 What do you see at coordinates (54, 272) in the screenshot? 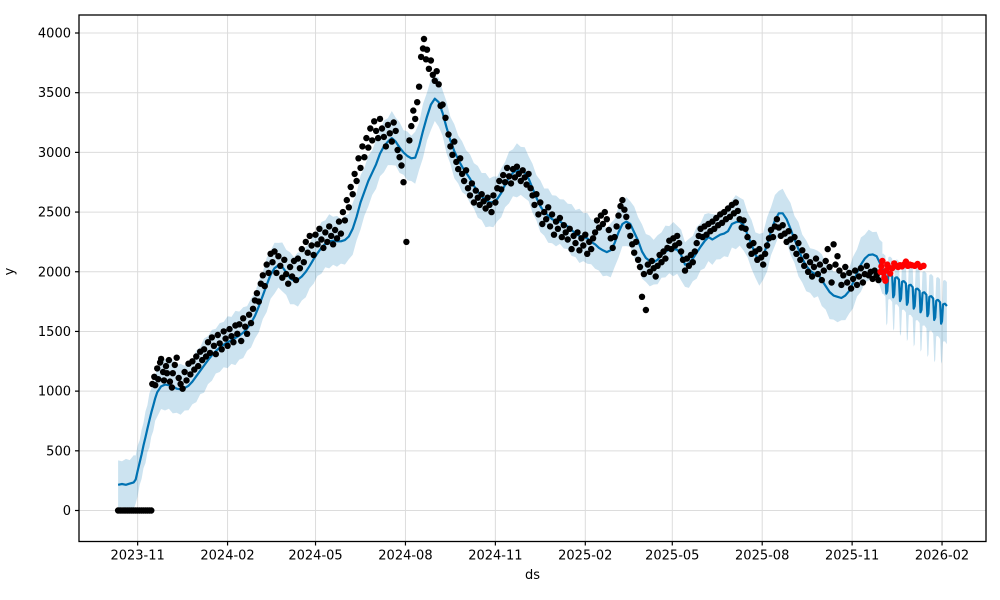
I see `y-tick-label: 2000` at bounding box center [54, 272].